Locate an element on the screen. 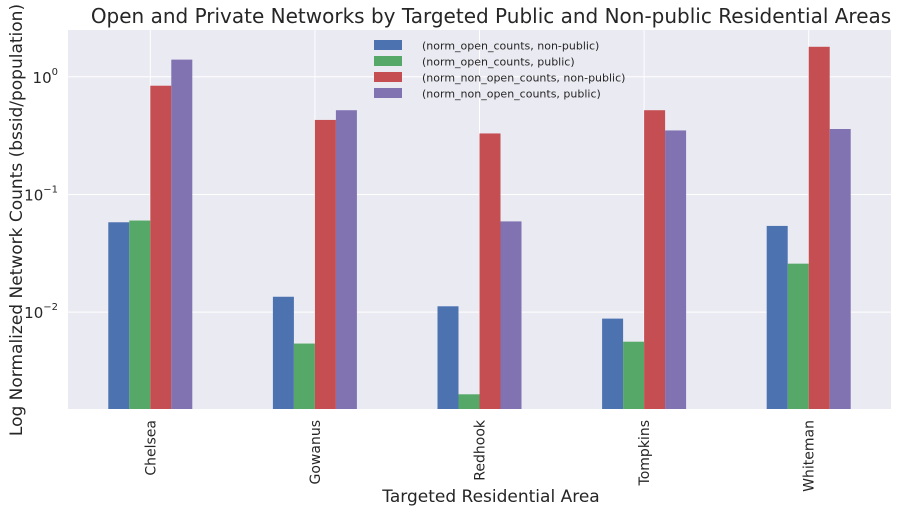 Image resolution: width=916 pixels, height=517 pixels. y-tick-label: 10⁰ is located at coordinates (45, 77).